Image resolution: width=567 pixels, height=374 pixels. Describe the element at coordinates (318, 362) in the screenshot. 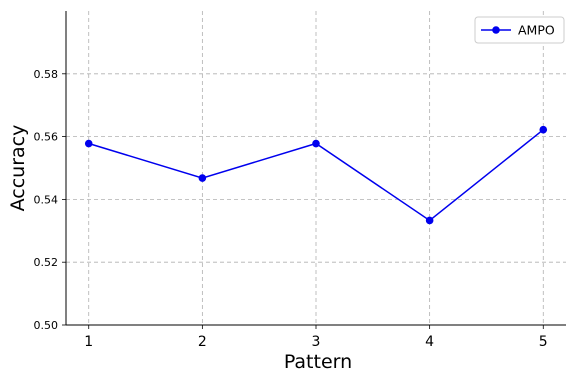

I see `x-axis-label: Pattern` at that location.